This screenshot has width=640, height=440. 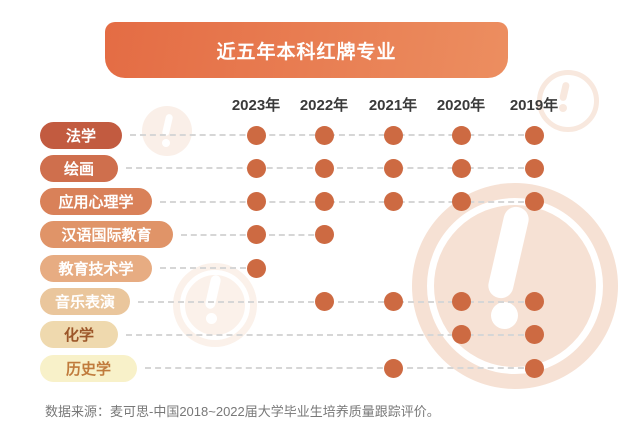 I want to click on major-pill: 汉语国际教育, so click(x=106, y=235).